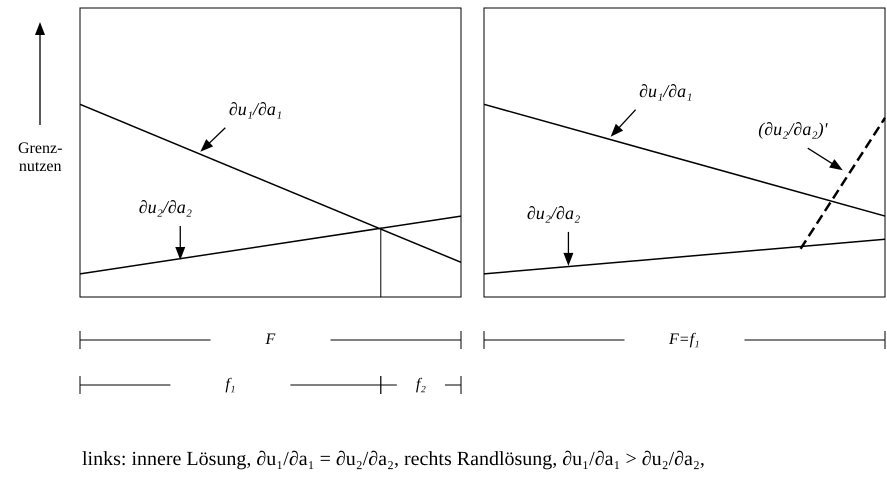  What do you see at coordinates (684, 340) in the screenshot?
I see `text: F=f₁` at bounding box center [684, 340].